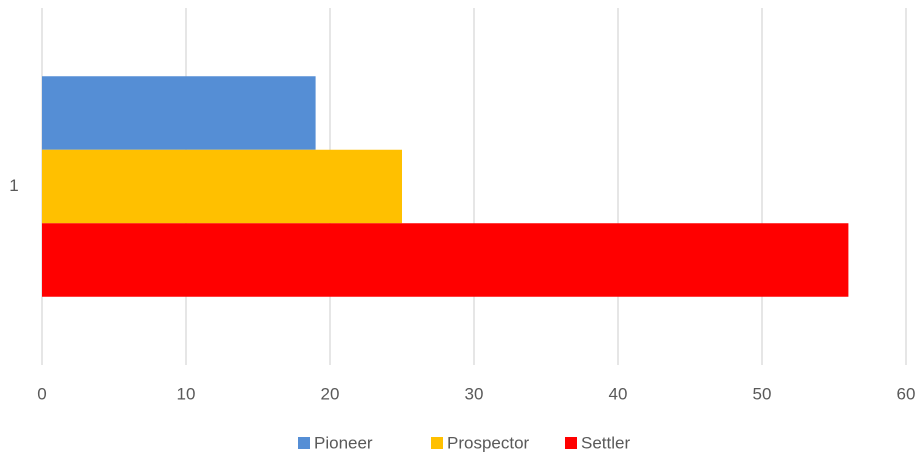  What do you see at coordinates (343, 442) in the screenshot?
I see `legend-label: Pioneer` at bounding box center [343, 442].